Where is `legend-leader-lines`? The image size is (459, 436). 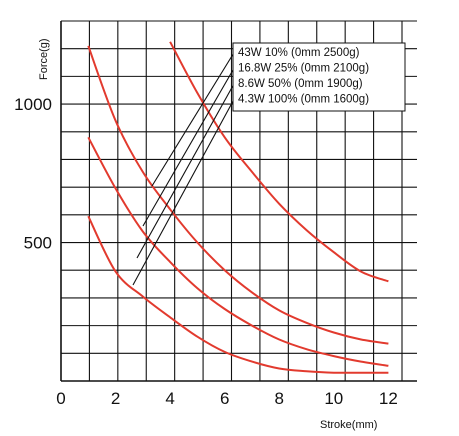
legend-leader-lines is located at coordinates (184, 168).